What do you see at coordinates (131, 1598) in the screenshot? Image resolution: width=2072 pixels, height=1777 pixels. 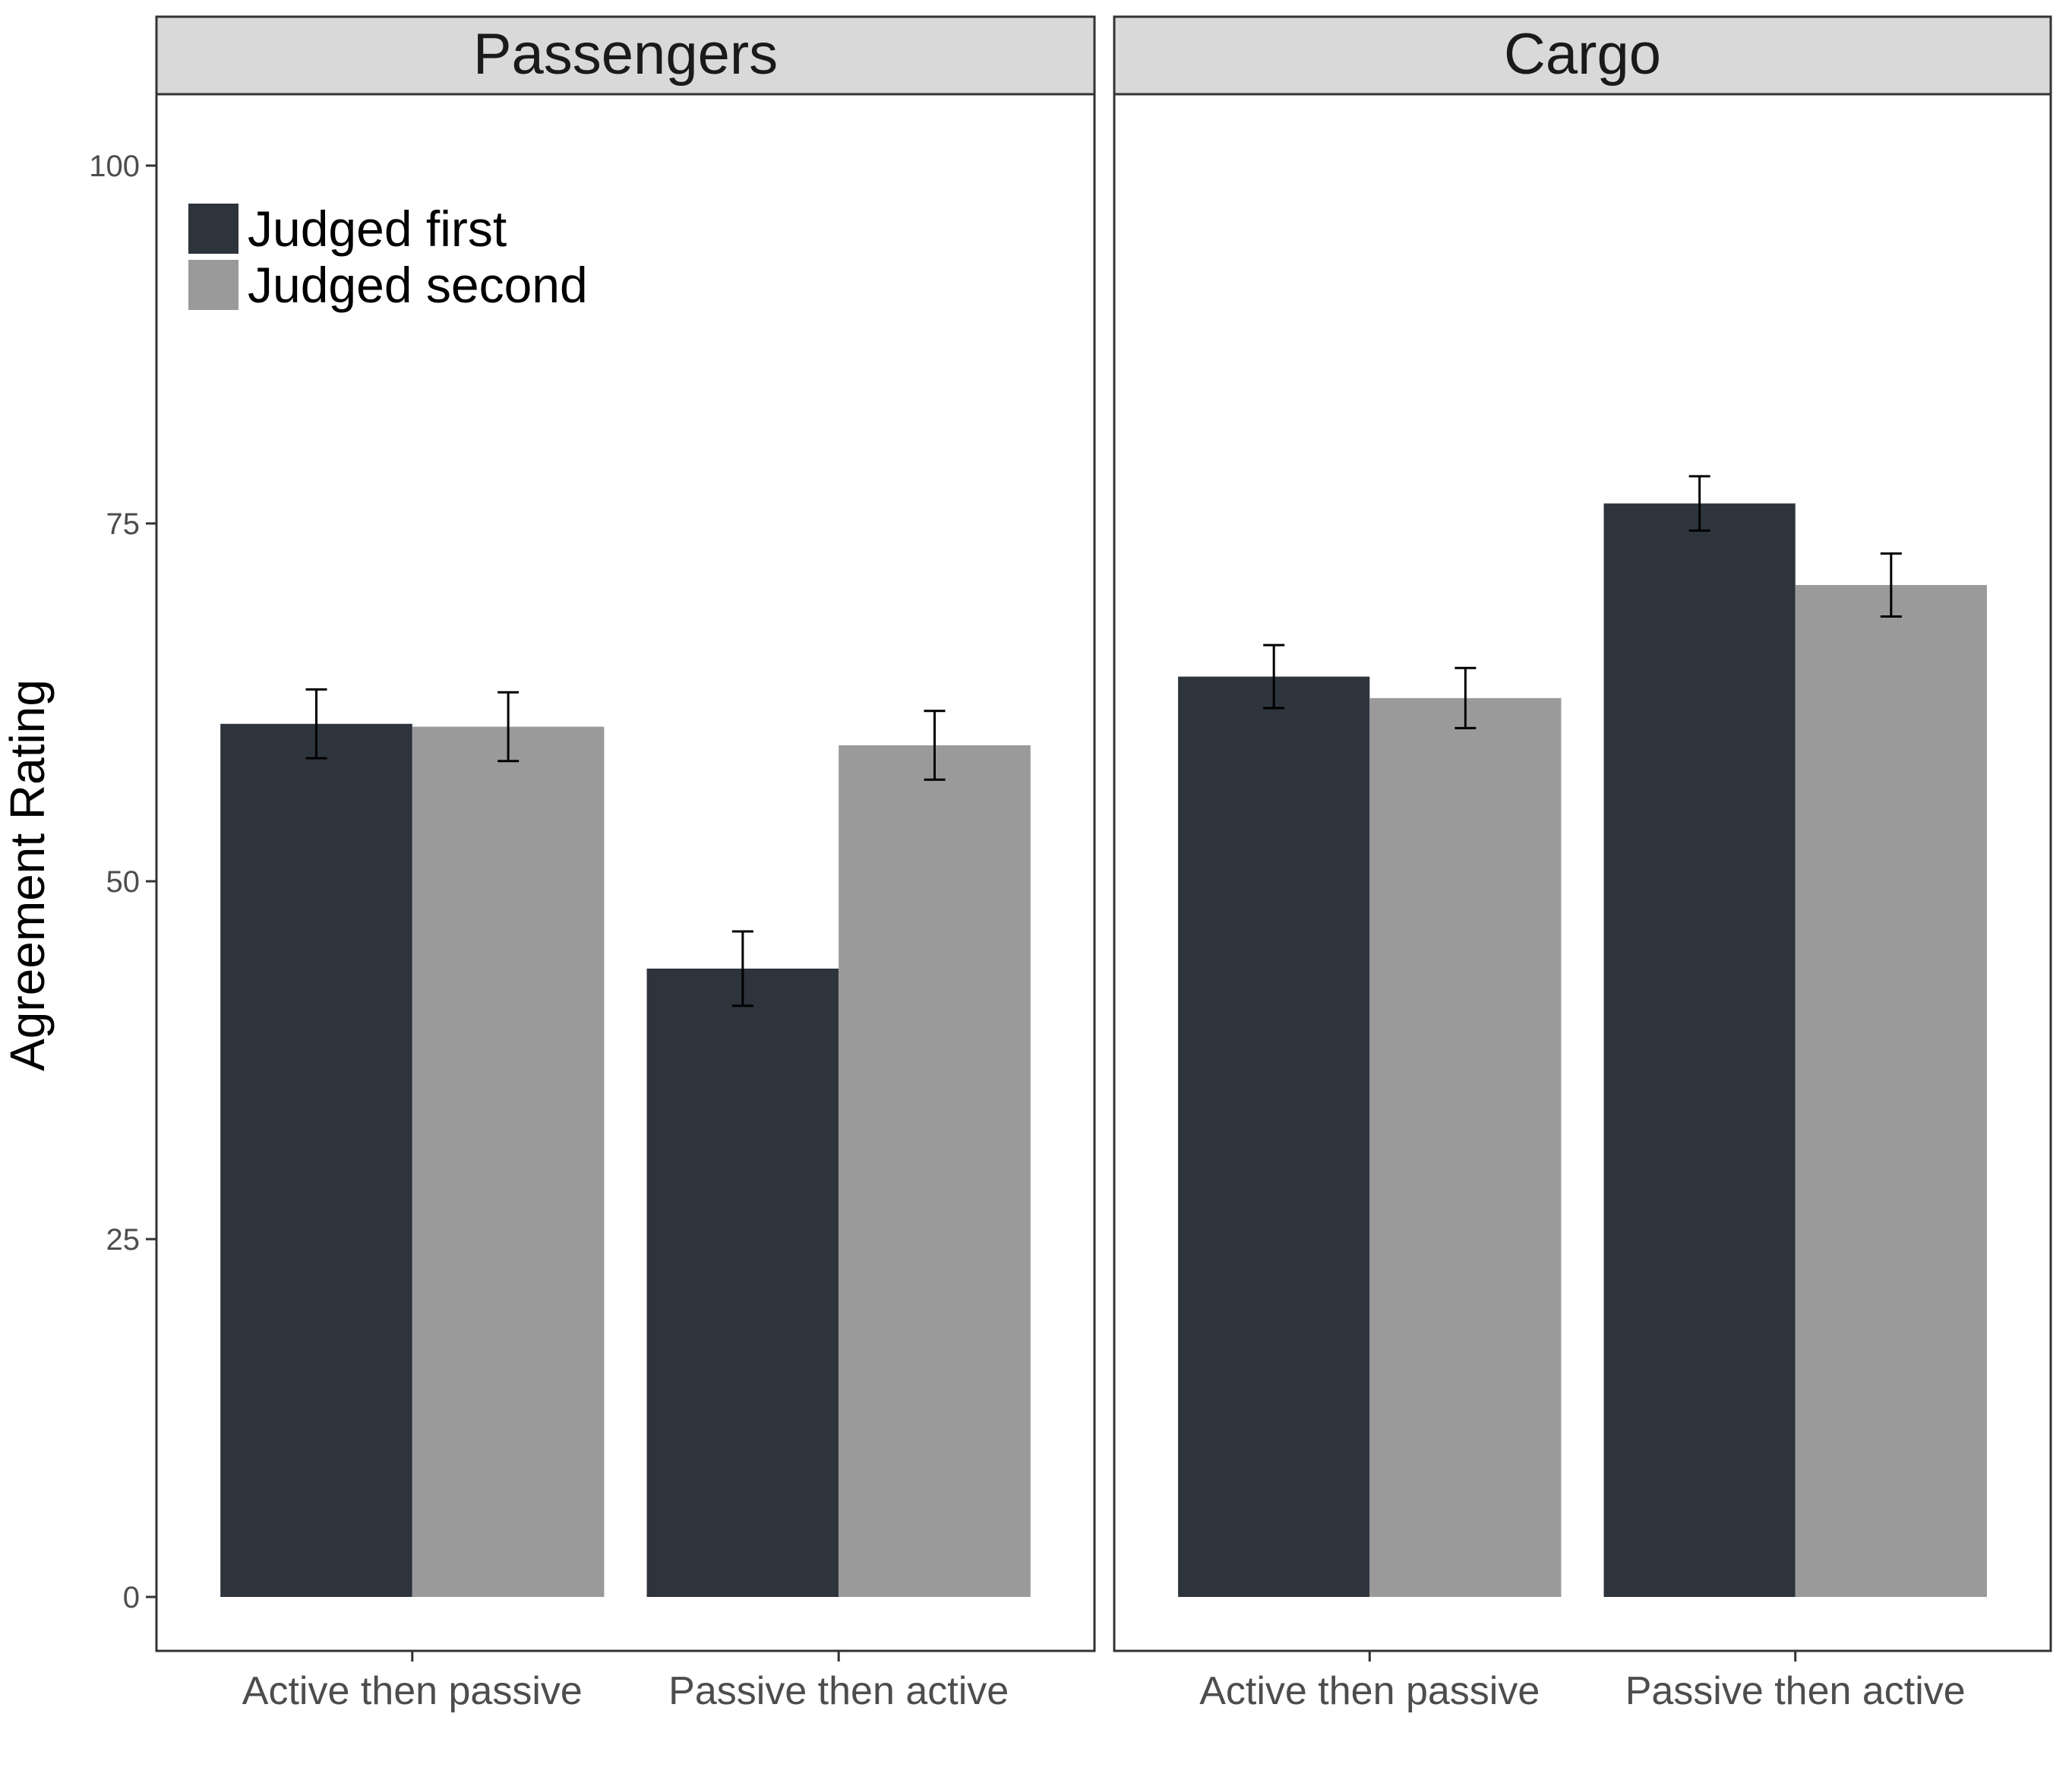 I see `y-tick-label: 0` at bounding box center [131, 1598].